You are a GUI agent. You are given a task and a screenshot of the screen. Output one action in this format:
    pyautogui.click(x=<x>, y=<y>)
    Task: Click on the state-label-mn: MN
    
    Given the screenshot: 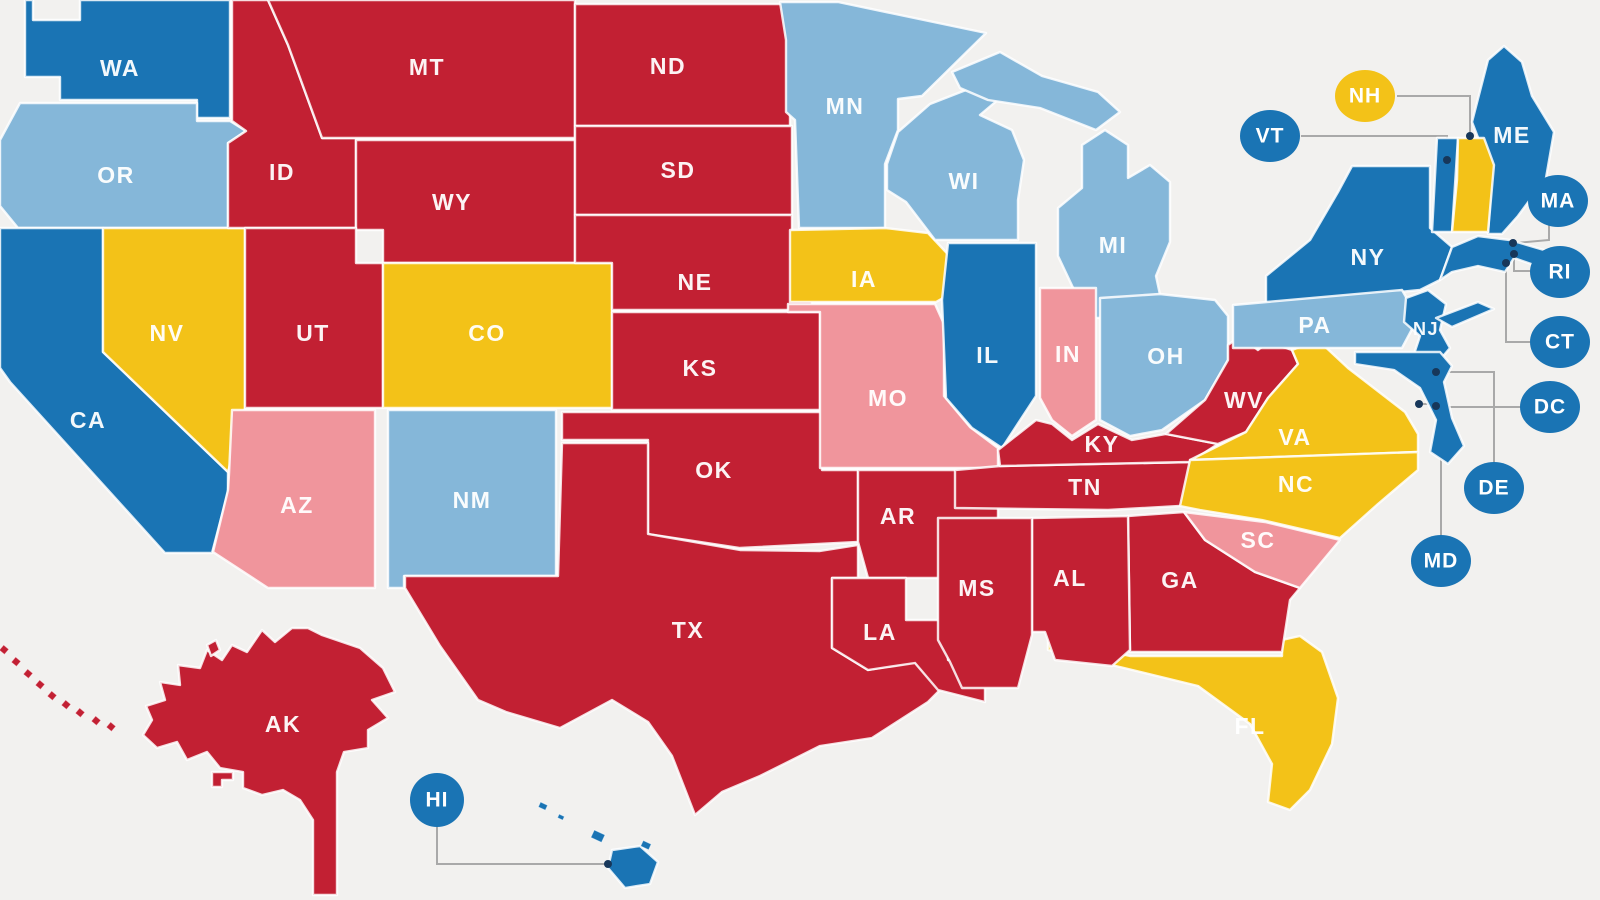 What is the action you would take?
    pyautogui.click(x=845, y=106)
    